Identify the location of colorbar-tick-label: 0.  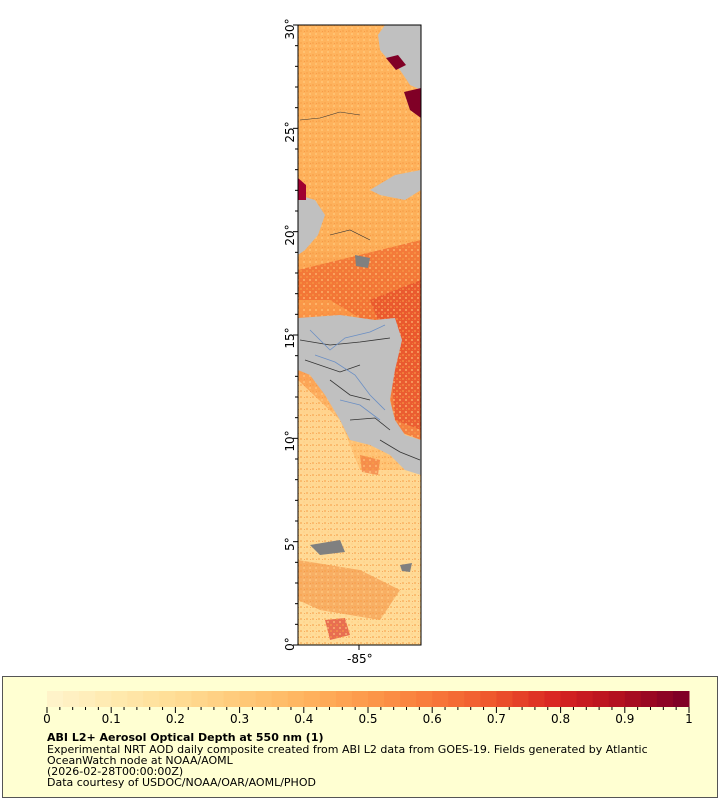
(47, 719).